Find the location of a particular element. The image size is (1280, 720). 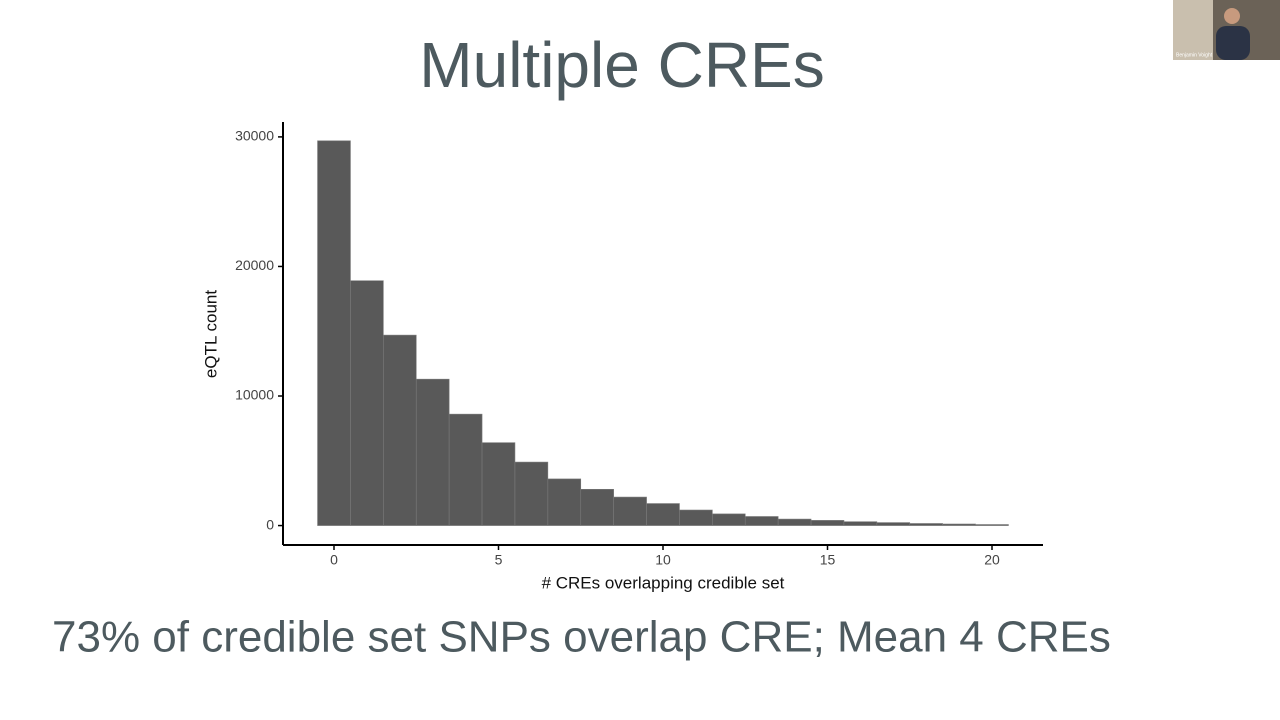

video-person-head is located at coordinates (1232, 16).